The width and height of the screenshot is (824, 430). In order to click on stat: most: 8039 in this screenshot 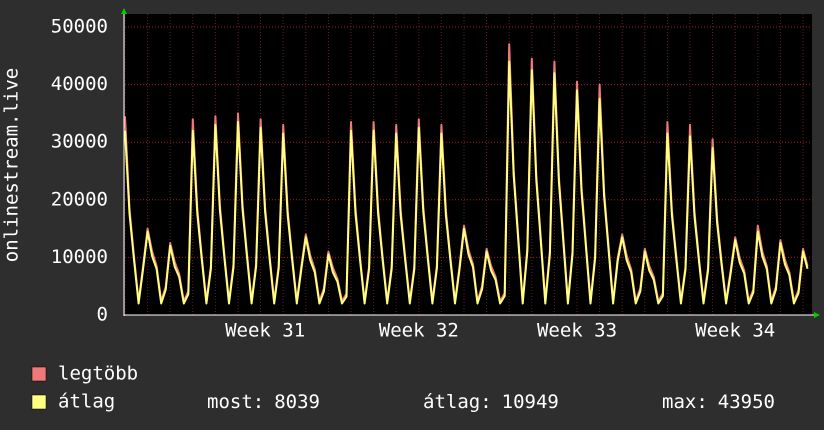, I will do `click(263, 402)`.